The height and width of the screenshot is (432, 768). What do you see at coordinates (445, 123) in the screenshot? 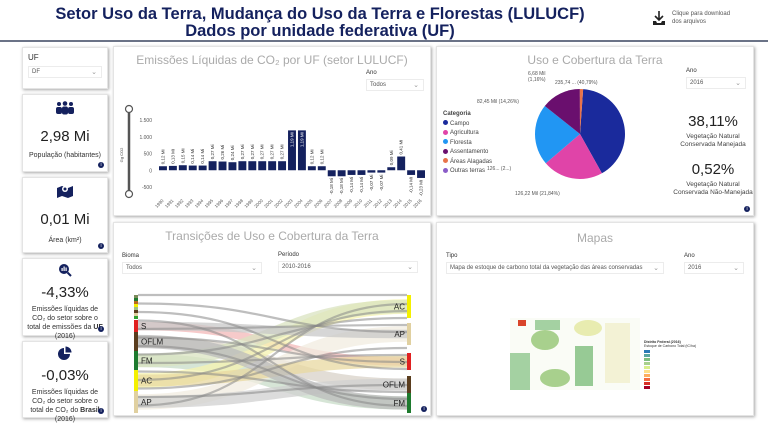
I see `legend-dot` at bounding box center [445, 123].